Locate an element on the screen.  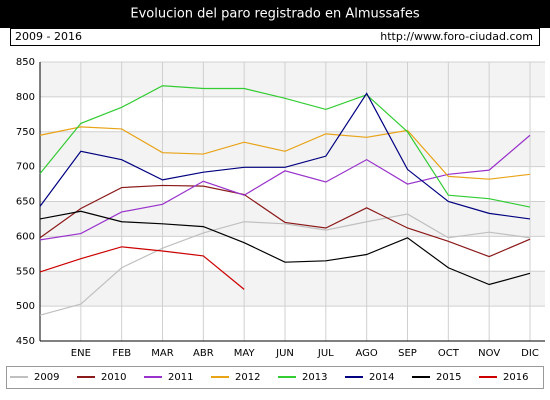
y-tick-label: 700 is located at coordinates (25, 167).